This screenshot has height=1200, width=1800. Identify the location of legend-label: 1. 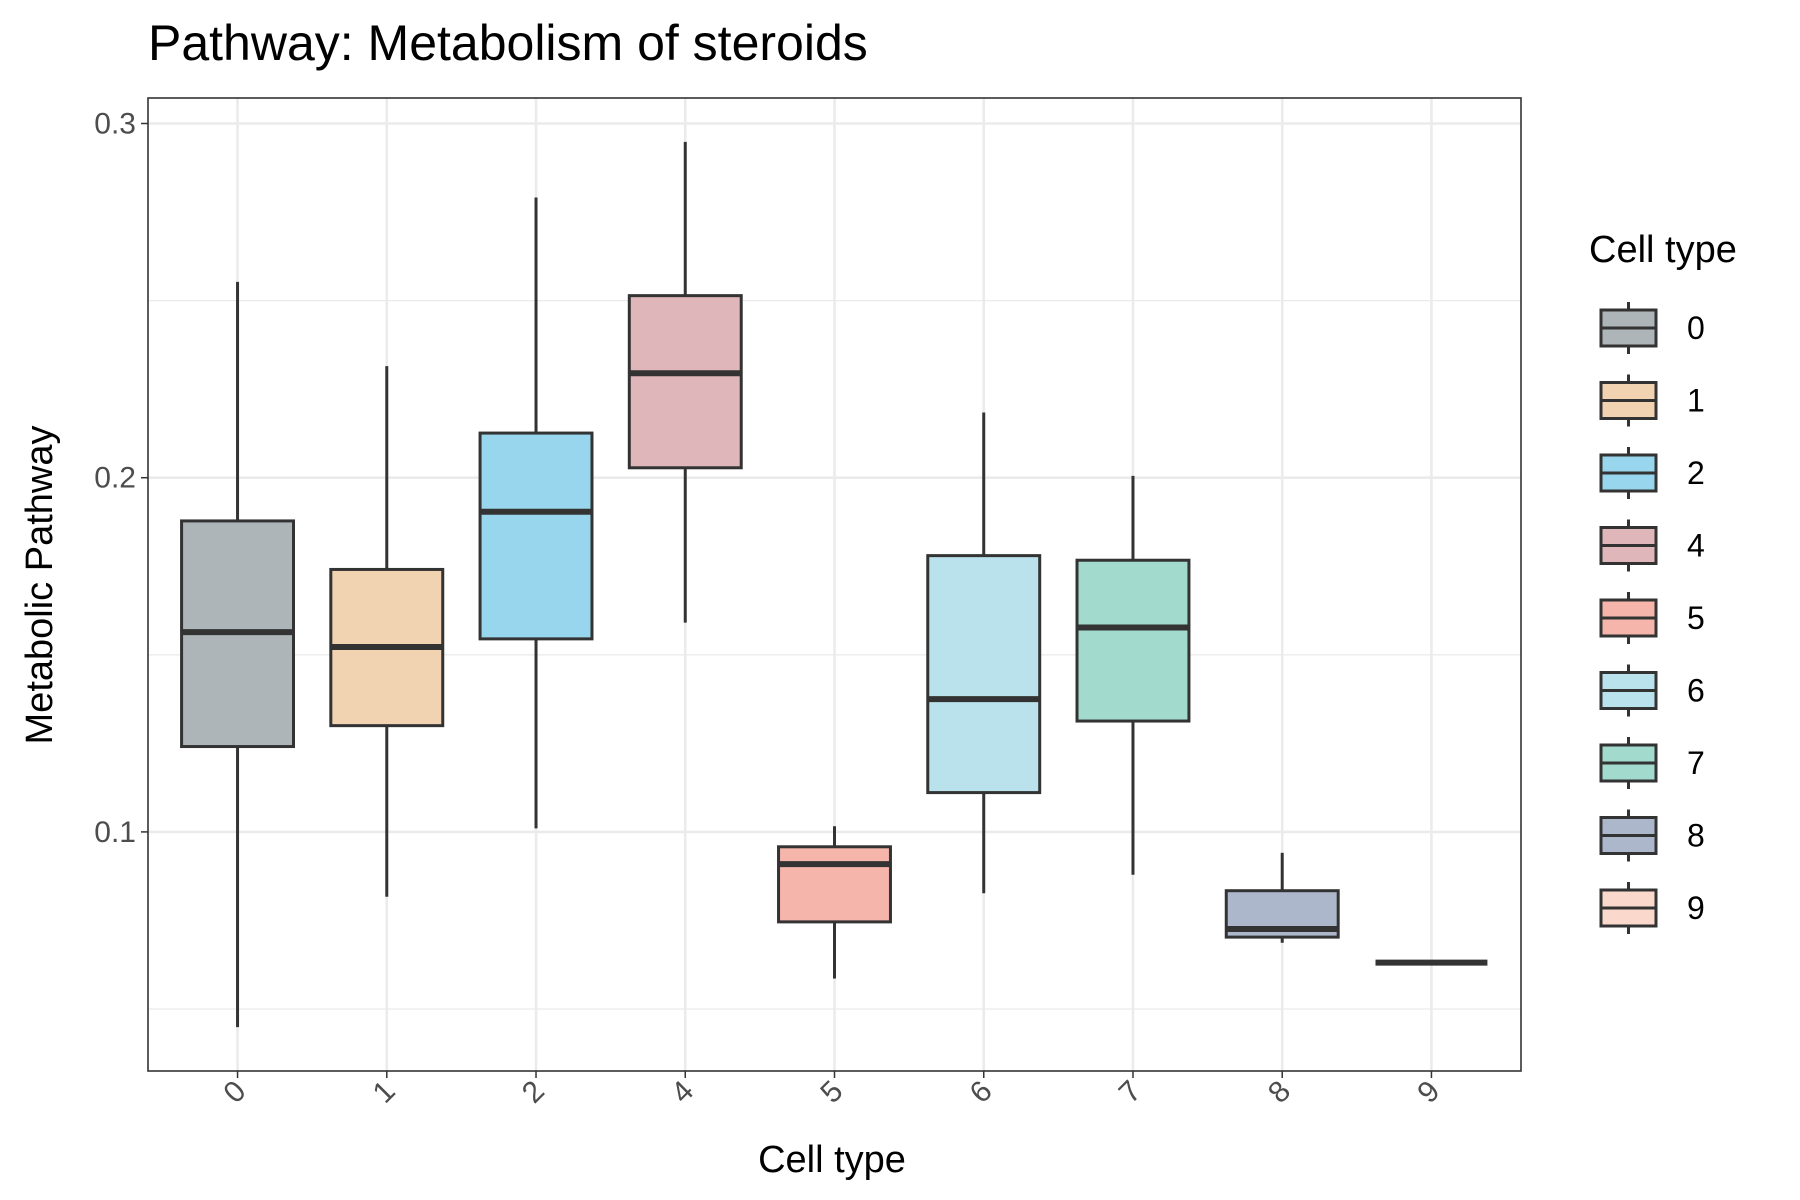
(1696, 401).